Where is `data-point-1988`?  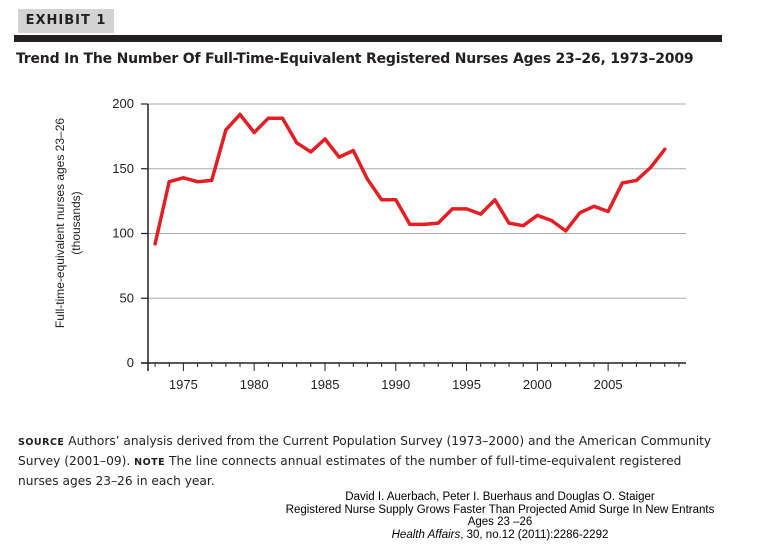 data-point-1988 is located at coordinates (367, 179).